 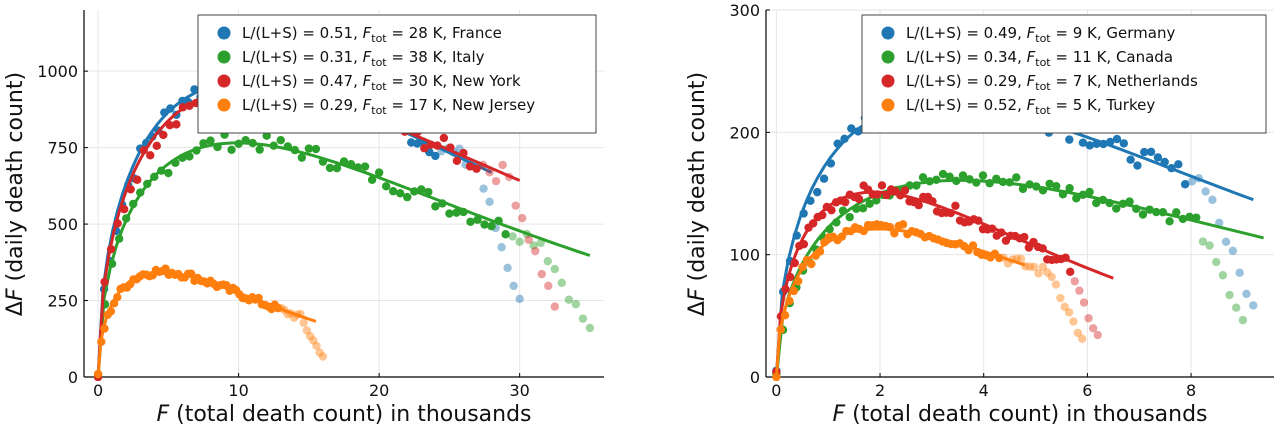 What do you see at coordinates (888, 105) in the screenshot?
I see `legend-marker-turkey` at bounding box center [888, 105].